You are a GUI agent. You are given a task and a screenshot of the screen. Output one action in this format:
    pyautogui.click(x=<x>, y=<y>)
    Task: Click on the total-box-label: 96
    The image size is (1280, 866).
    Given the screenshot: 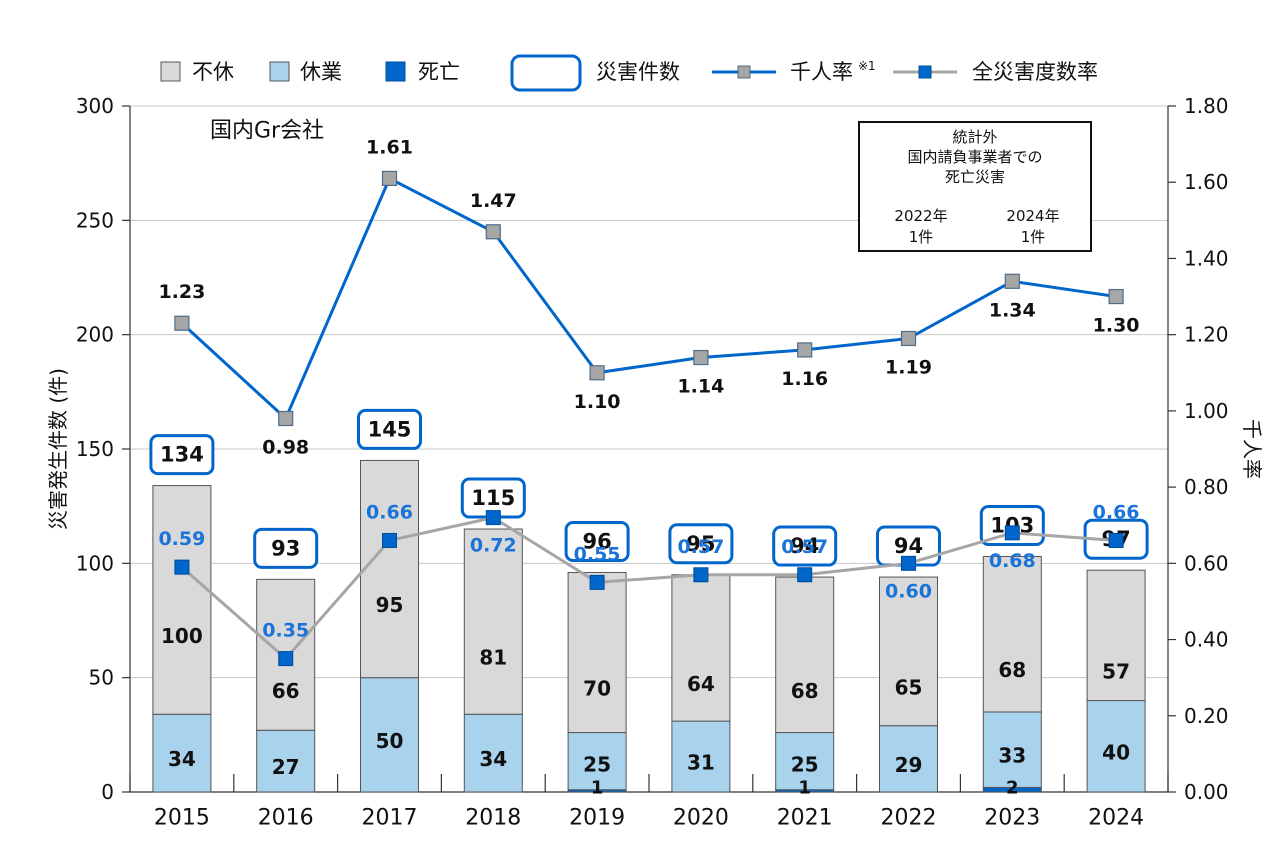 What is the action you would take?
    pyautogui.click(x=596, y=541)
    